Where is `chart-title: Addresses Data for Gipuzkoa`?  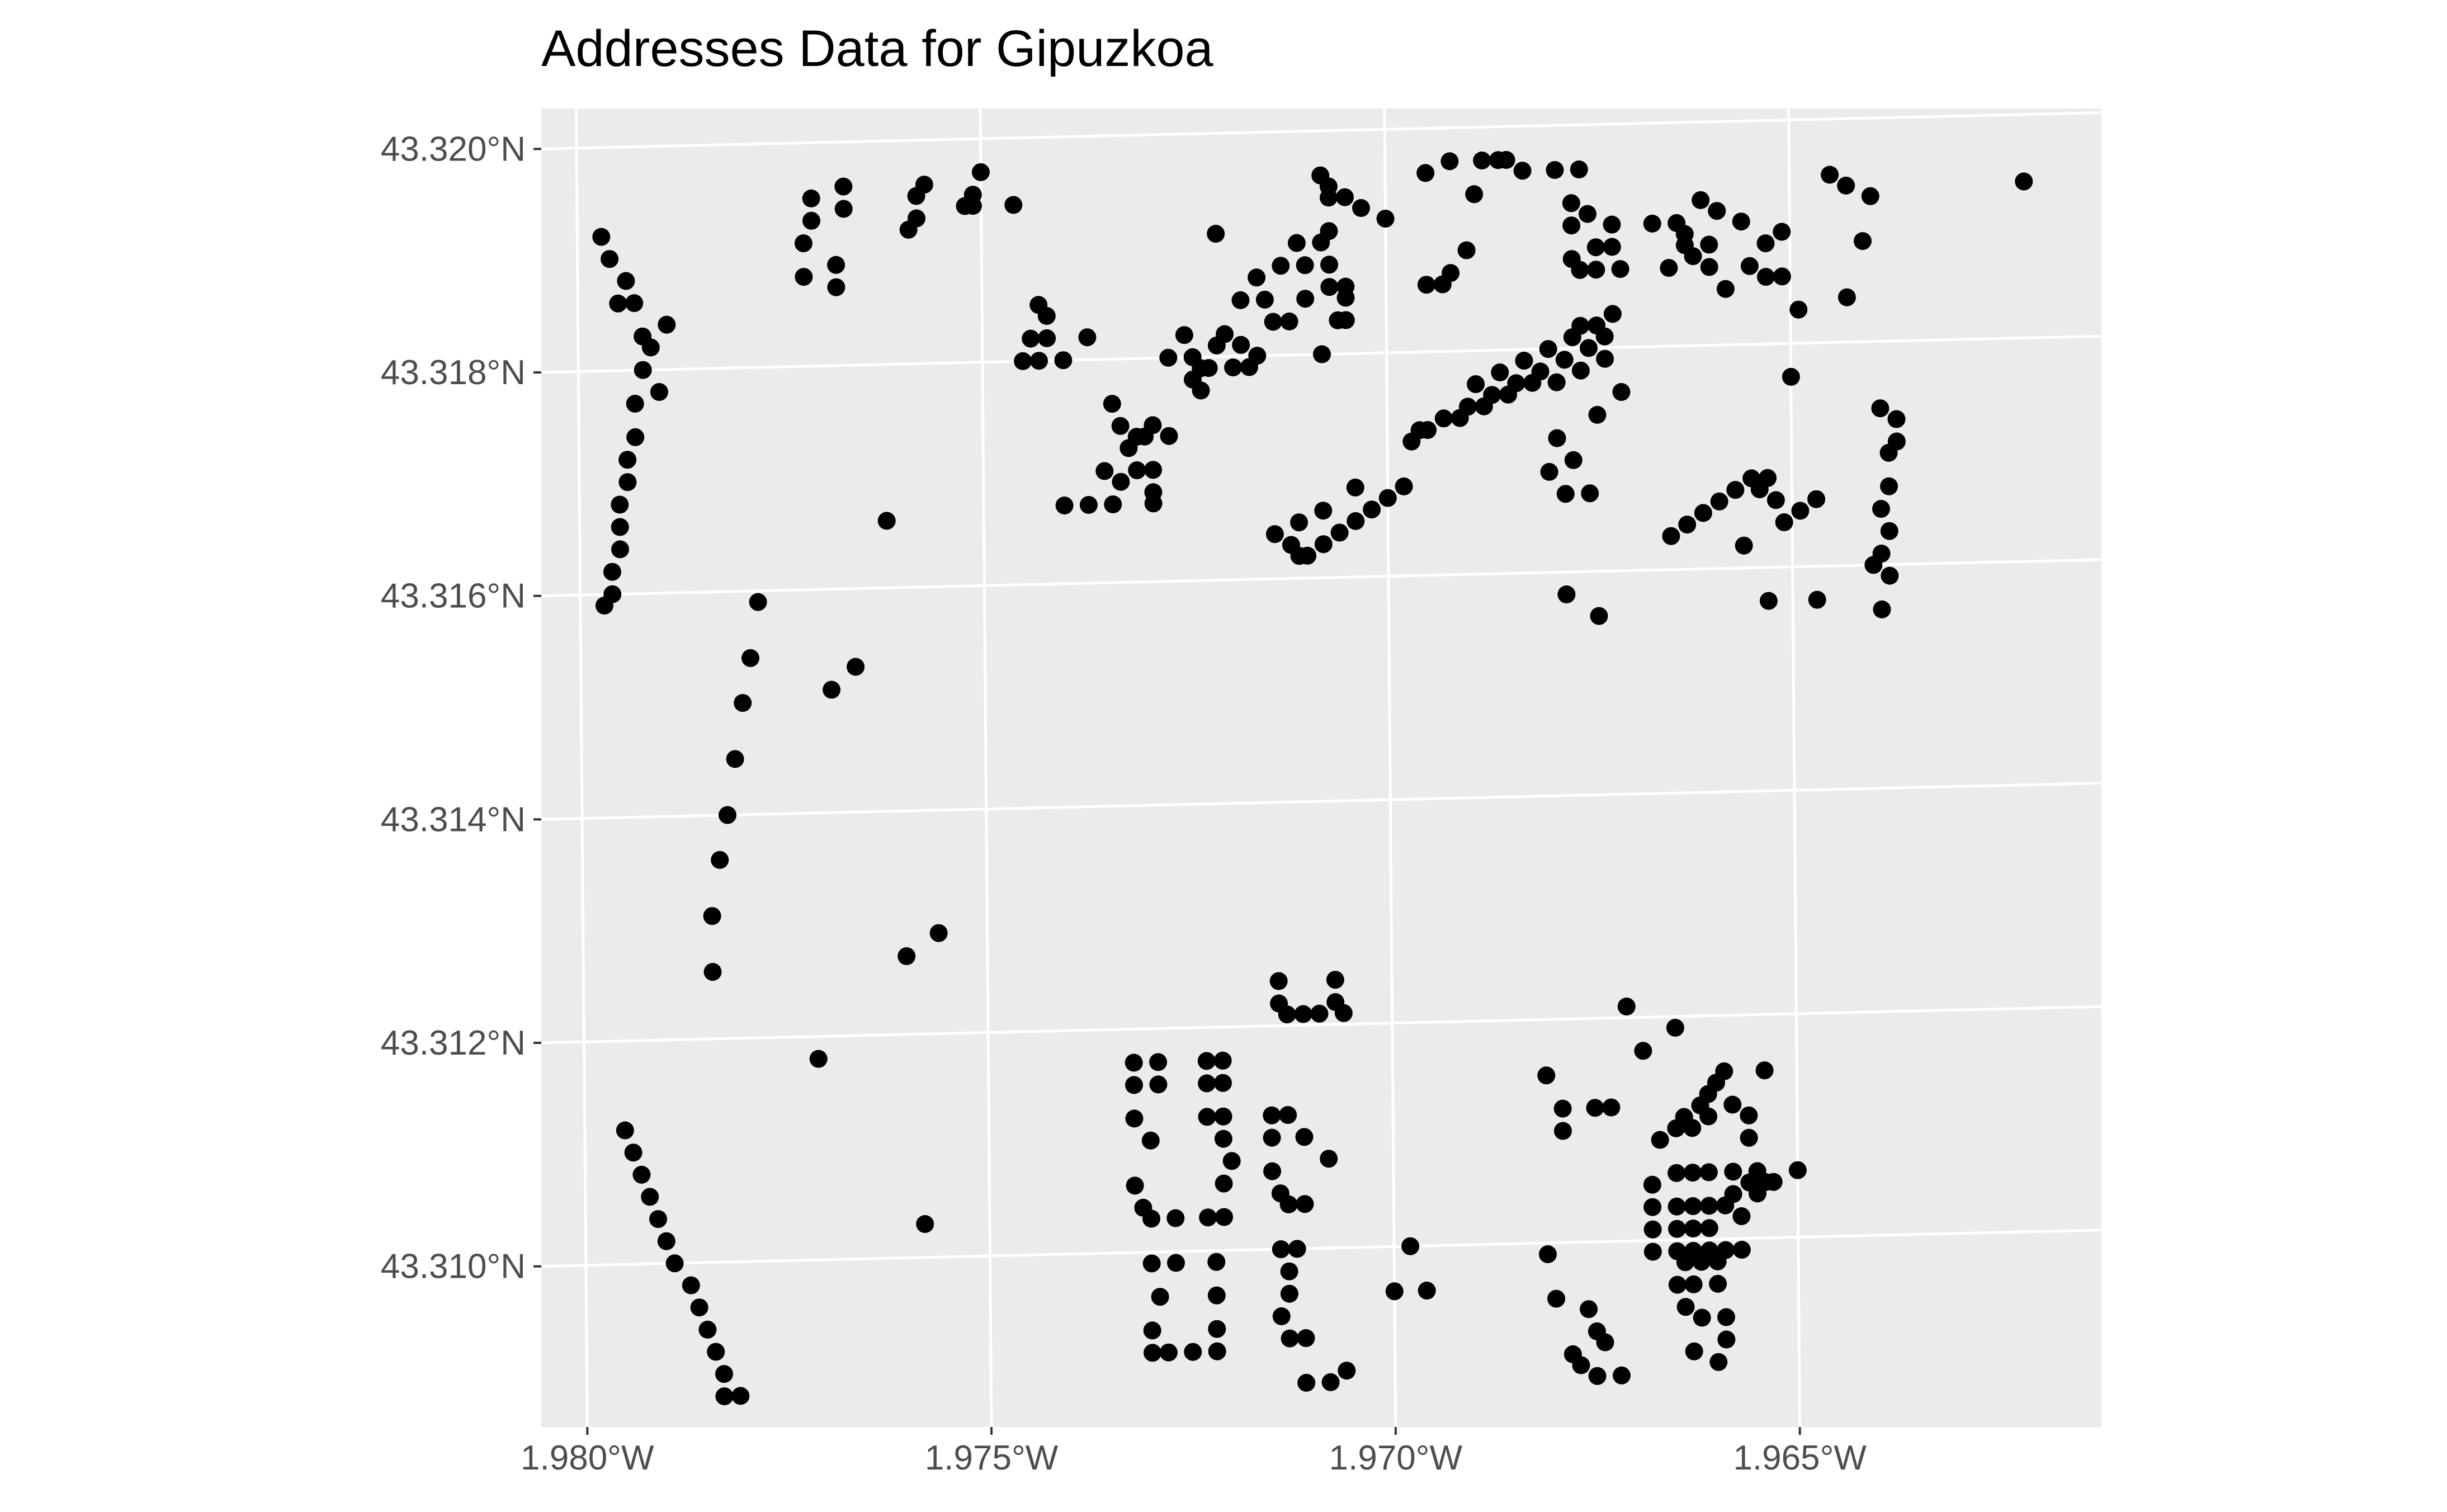
chart-title: Addresses Data for Gipuzkoa is located at coordinates (877, 48).